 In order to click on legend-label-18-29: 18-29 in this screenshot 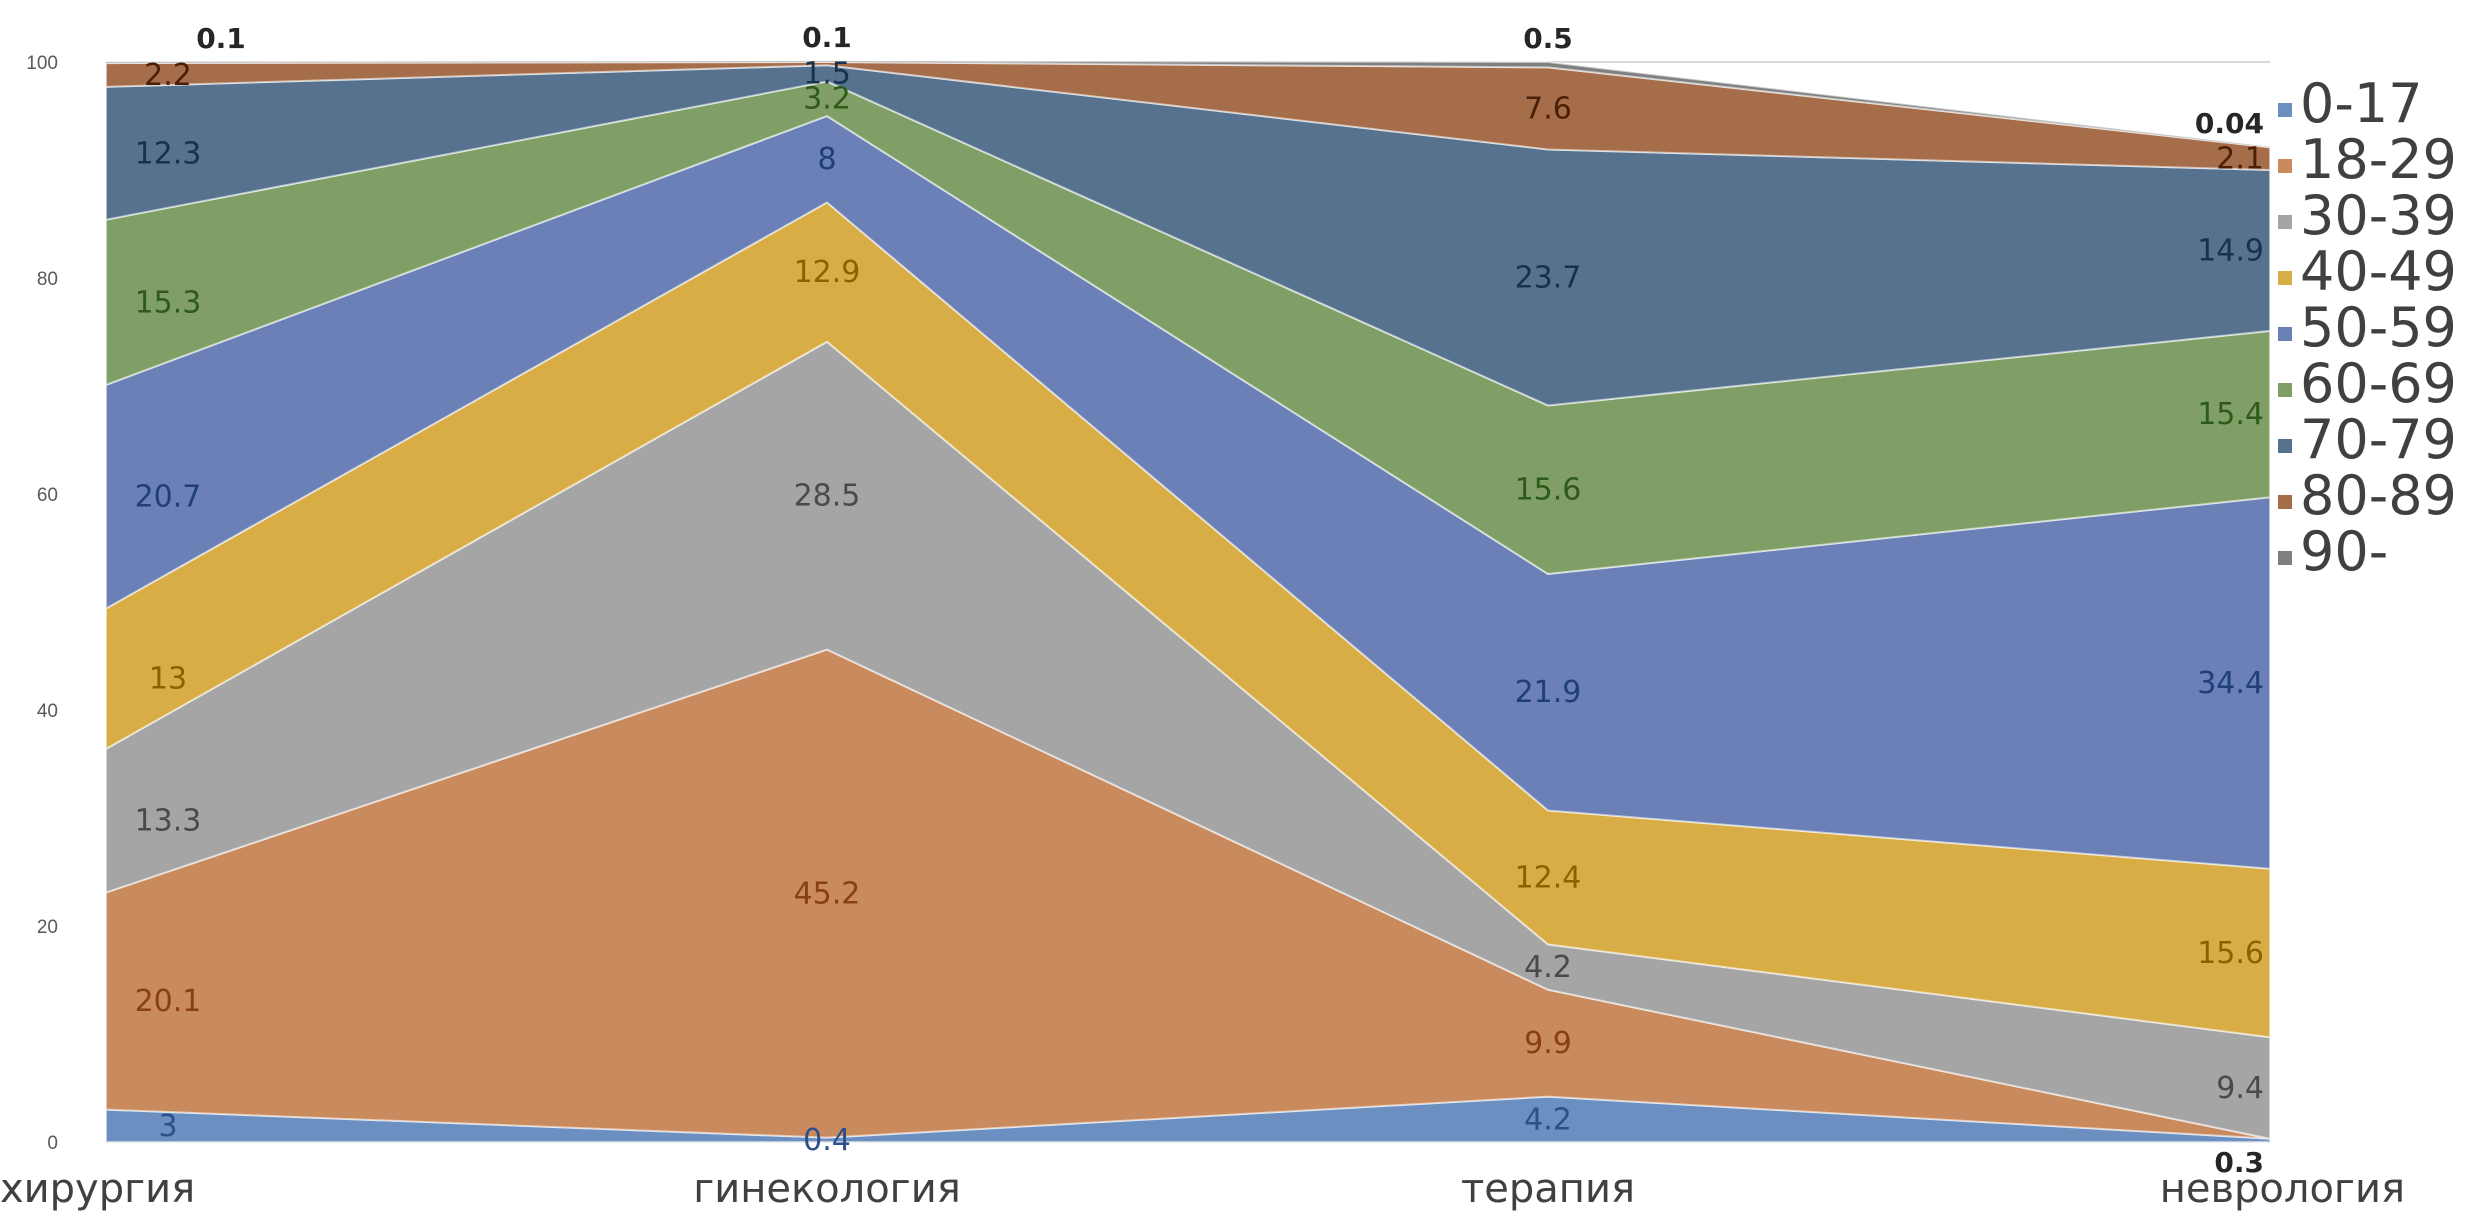, I will do `click(2378, 159)`.